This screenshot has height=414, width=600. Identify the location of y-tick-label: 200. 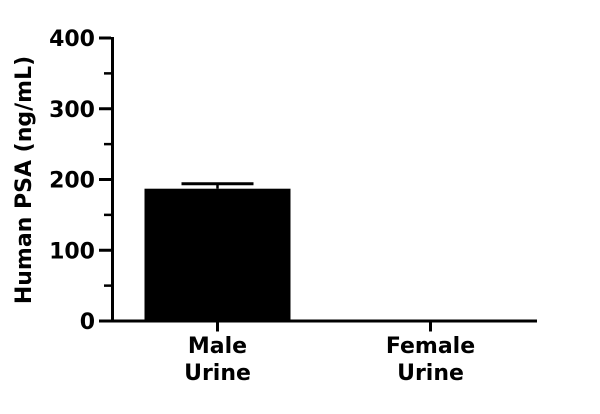
(72, 181).